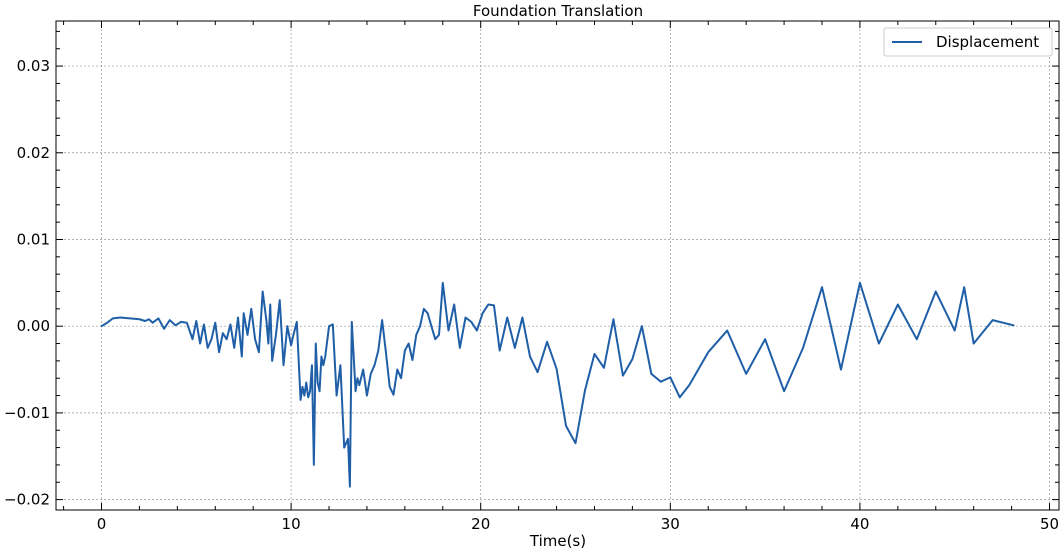 The height and width of the screenshot is (551, 1064). Describe the element at coordinates (291, 524) in the screenshot. I see `x-tick-label: 10` at that location.